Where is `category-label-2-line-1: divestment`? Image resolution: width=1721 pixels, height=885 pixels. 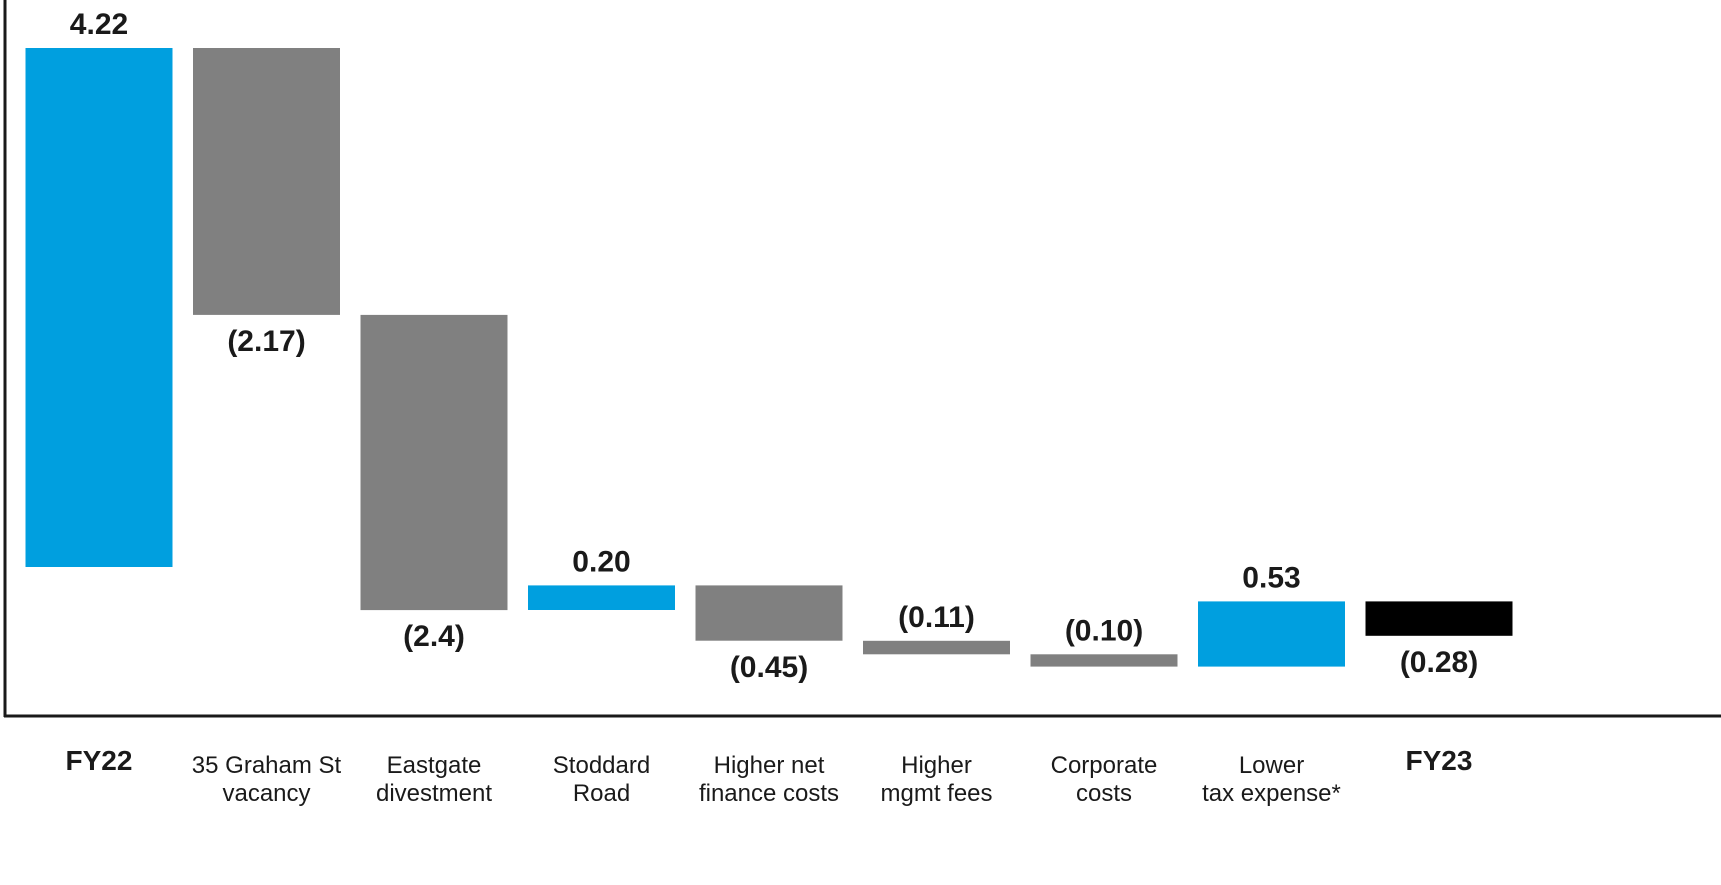 category-label-2-line-1: divestment is located at coordinates (434, 793).